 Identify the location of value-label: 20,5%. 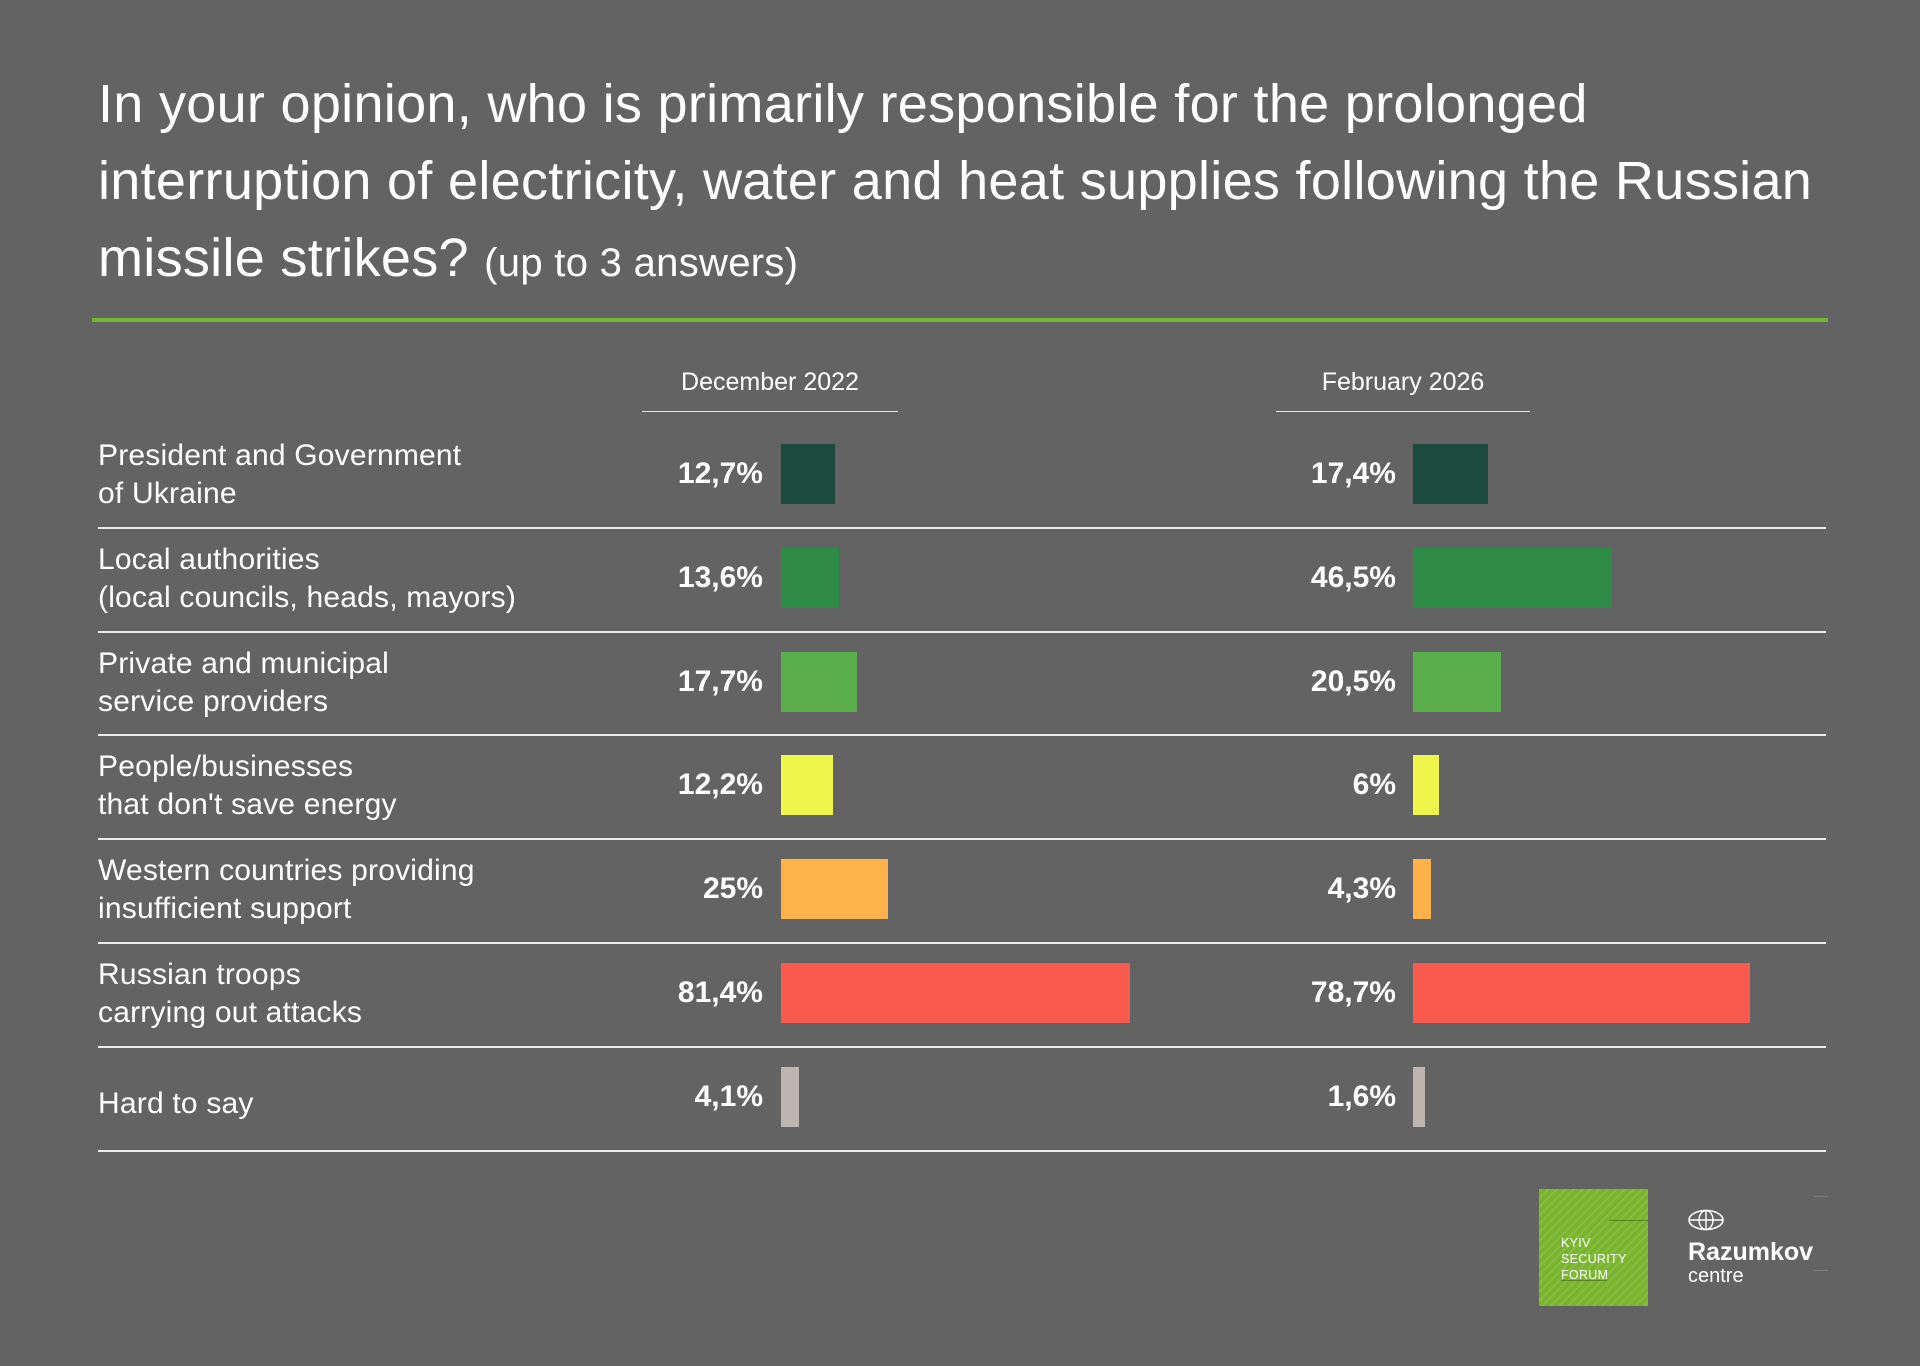
(1353, 681).